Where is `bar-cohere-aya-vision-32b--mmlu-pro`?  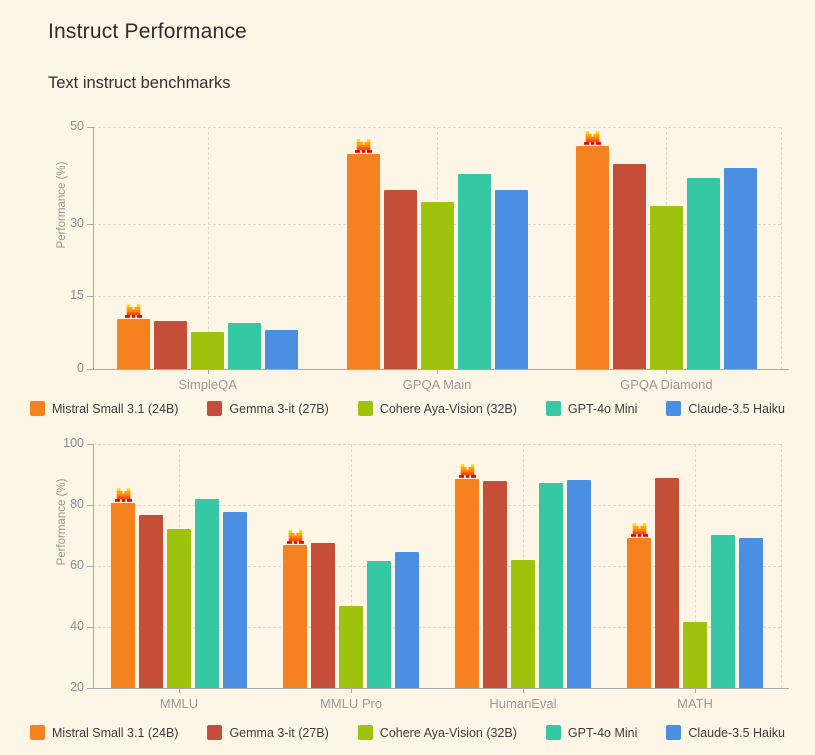
bar-cohere-aya-vision-32b--mmlu-pro is located at coordinates (351, 646).